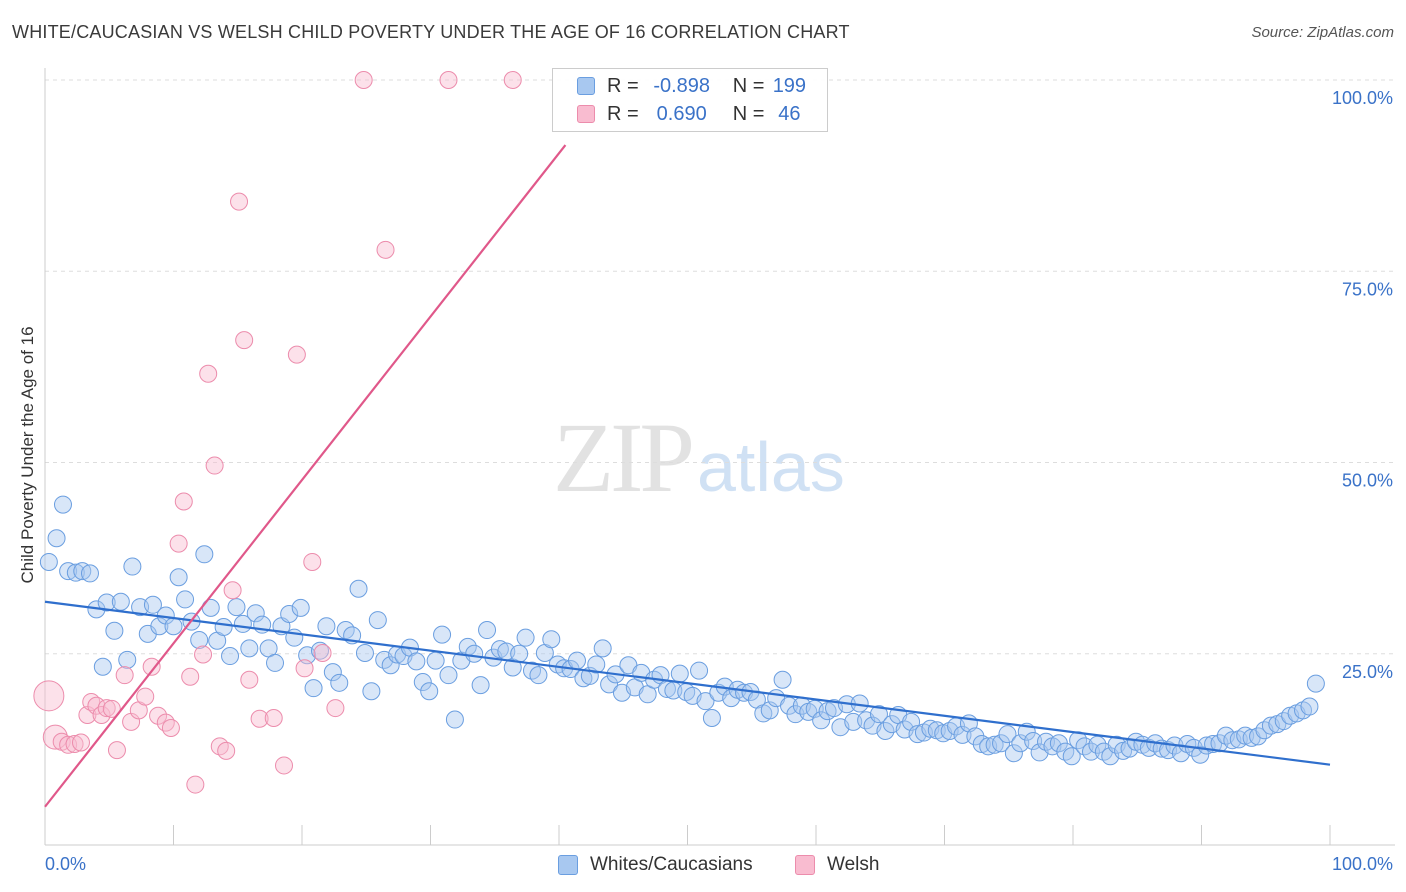  Describe the element at coordinates (789, 113) in the screenshot. I see `legend-n-value-welsh: 46` at that location.